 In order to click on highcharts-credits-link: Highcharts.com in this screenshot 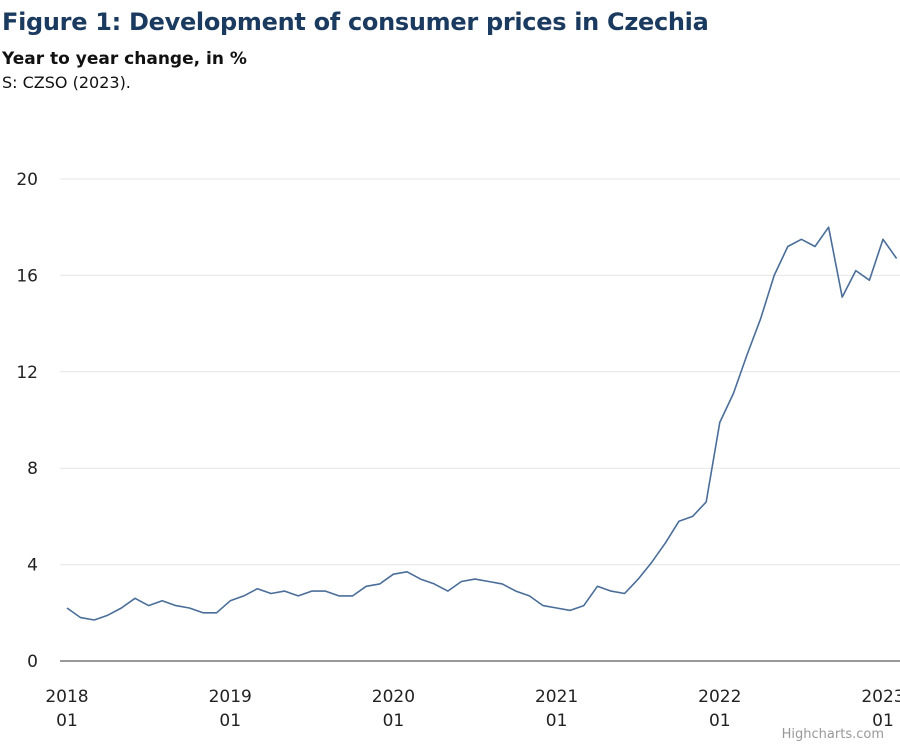, I will do `click(832, 734)`.